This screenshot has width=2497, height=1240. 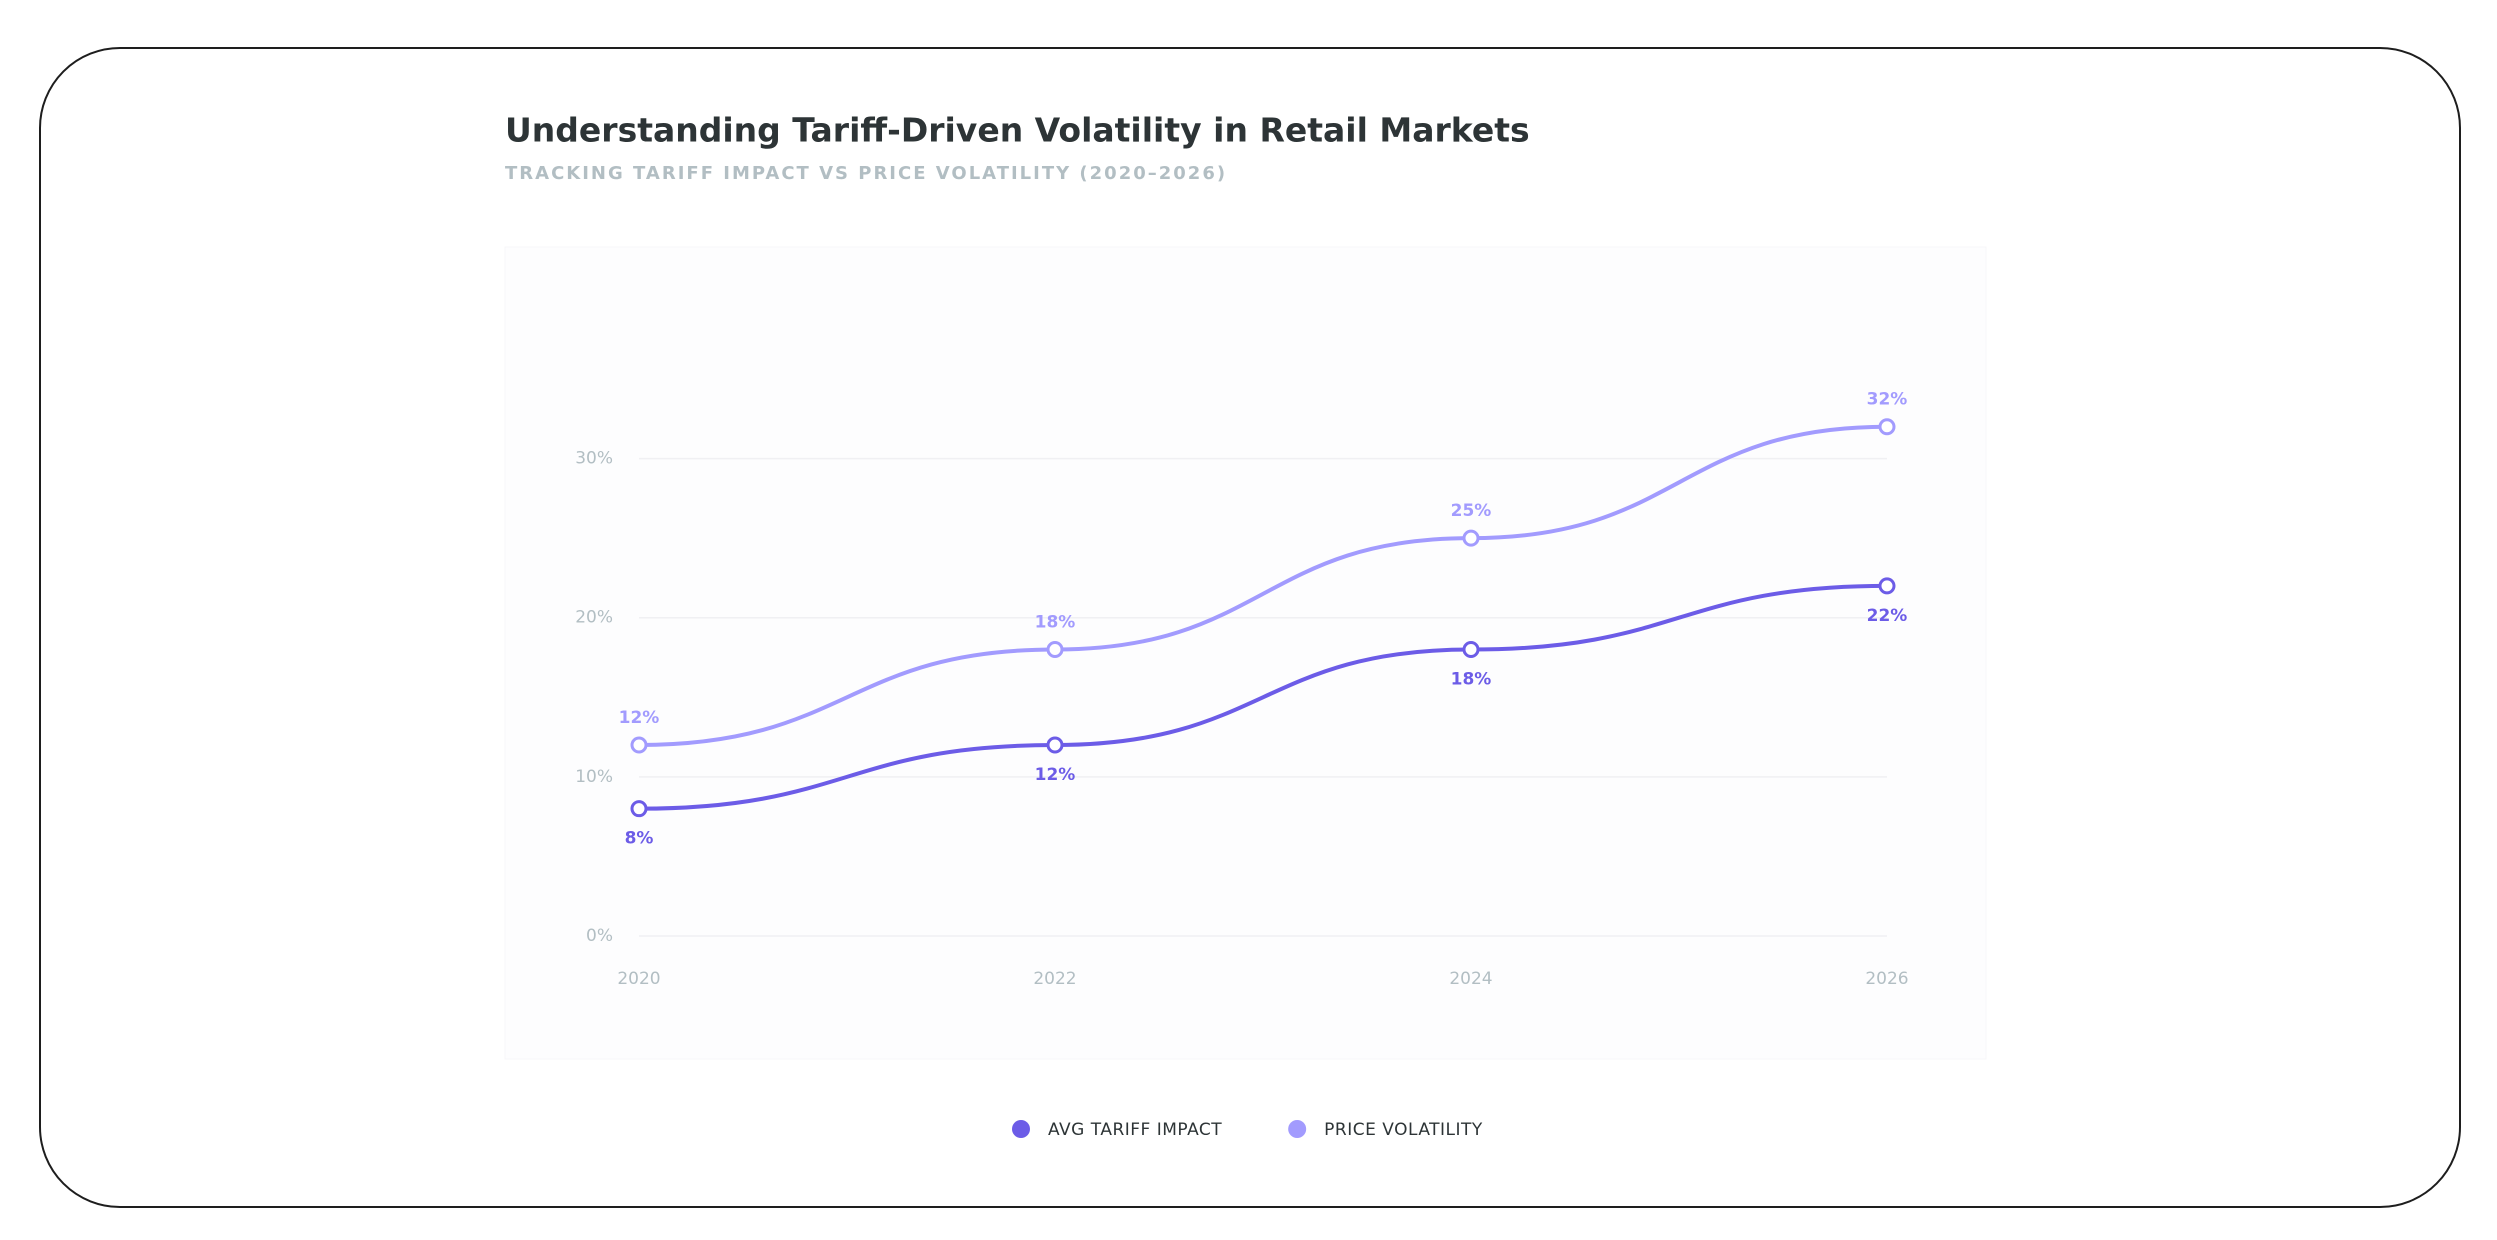 I want to click on y-tick-label: 10%, so click(x=594, y=777).